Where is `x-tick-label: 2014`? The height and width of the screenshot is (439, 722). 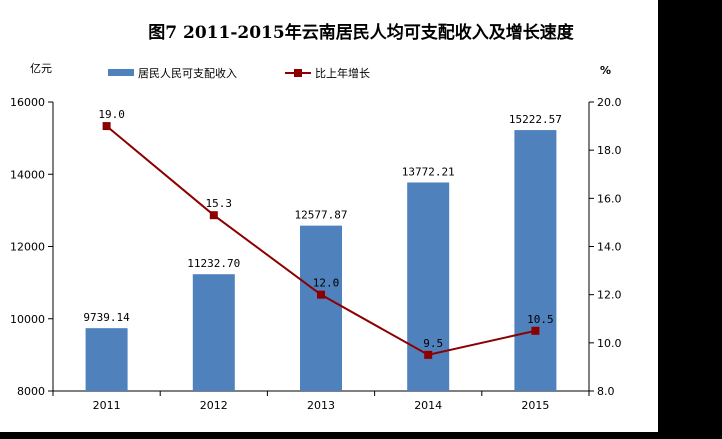 x-tick-label: 2014 is located at coordinates (428, 405).